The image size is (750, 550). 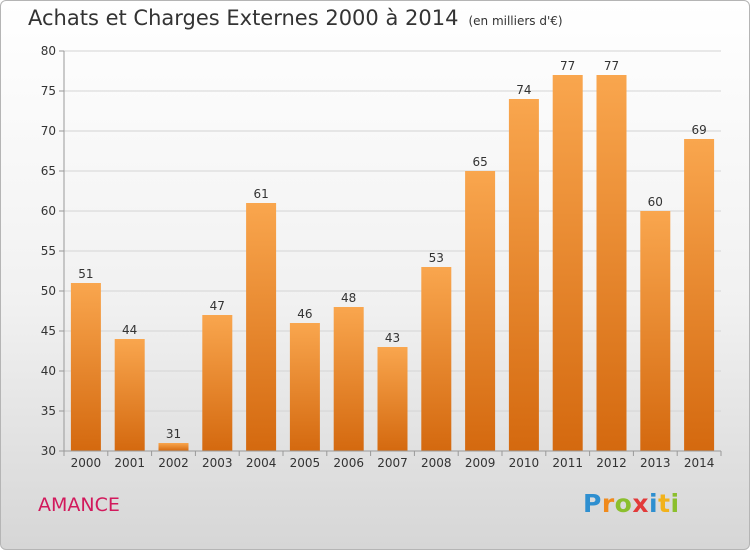 What do you see at coordinates (217, 383) in the screenshot?
I see `bar-2003` at bounding box center [217, 383].